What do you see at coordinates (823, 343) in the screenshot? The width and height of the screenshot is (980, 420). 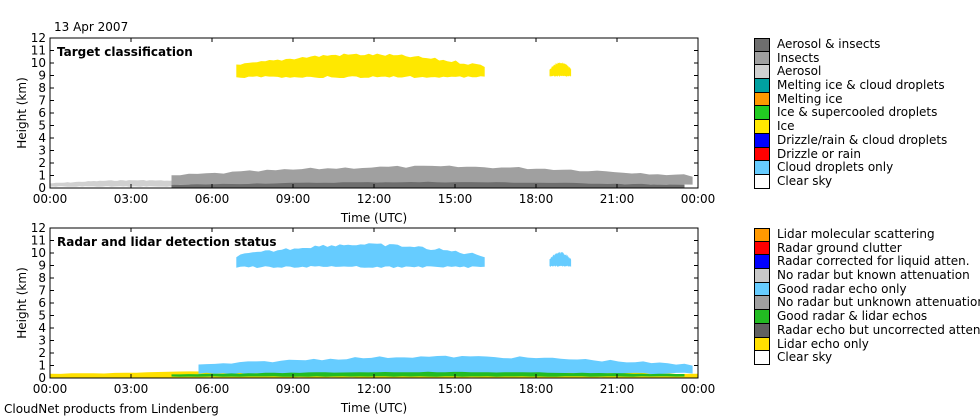 I see `legend-label: Lidar echo only` at bounding box center [823, 343].